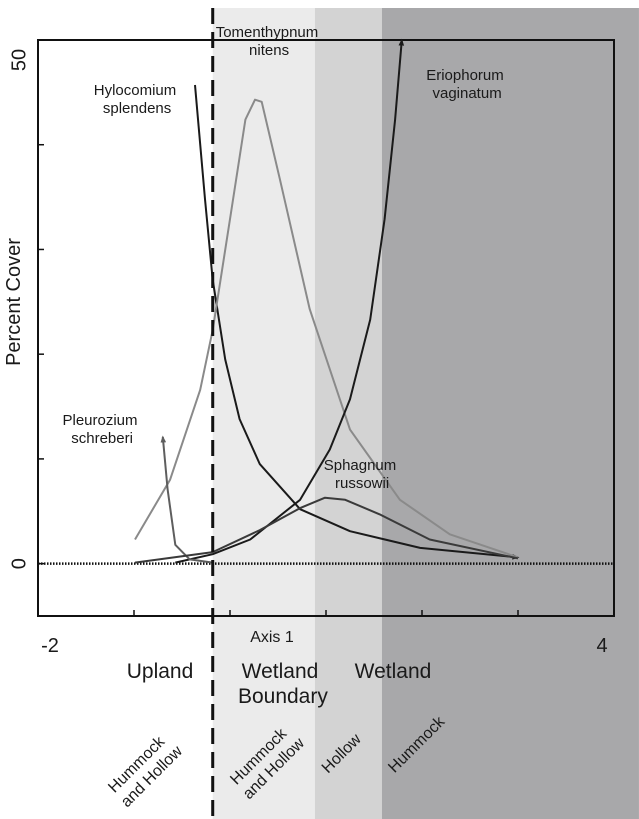 This screenshot has height=819, width=639. Describe the element at coordinates (160, 671) in the screenshot. I see `zone-label: Upland` at that location.